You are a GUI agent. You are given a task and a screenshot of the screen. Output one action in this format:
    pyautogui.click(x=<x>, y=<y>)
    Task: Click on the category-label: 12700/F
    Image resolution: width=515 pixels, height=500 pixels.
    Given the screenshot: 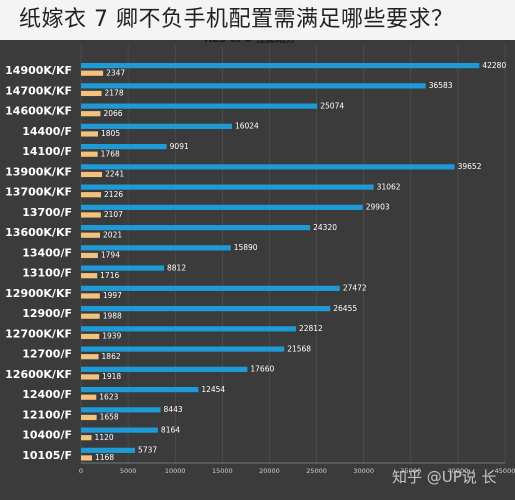 What is the action you would take?
    pyautogui.click(x=47, y=354)
    